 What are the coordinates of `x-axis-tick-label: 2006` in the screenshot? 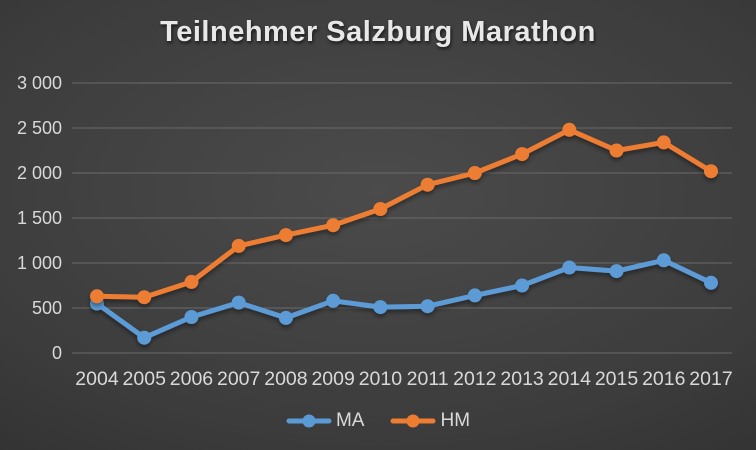 It's located at (191, 379).